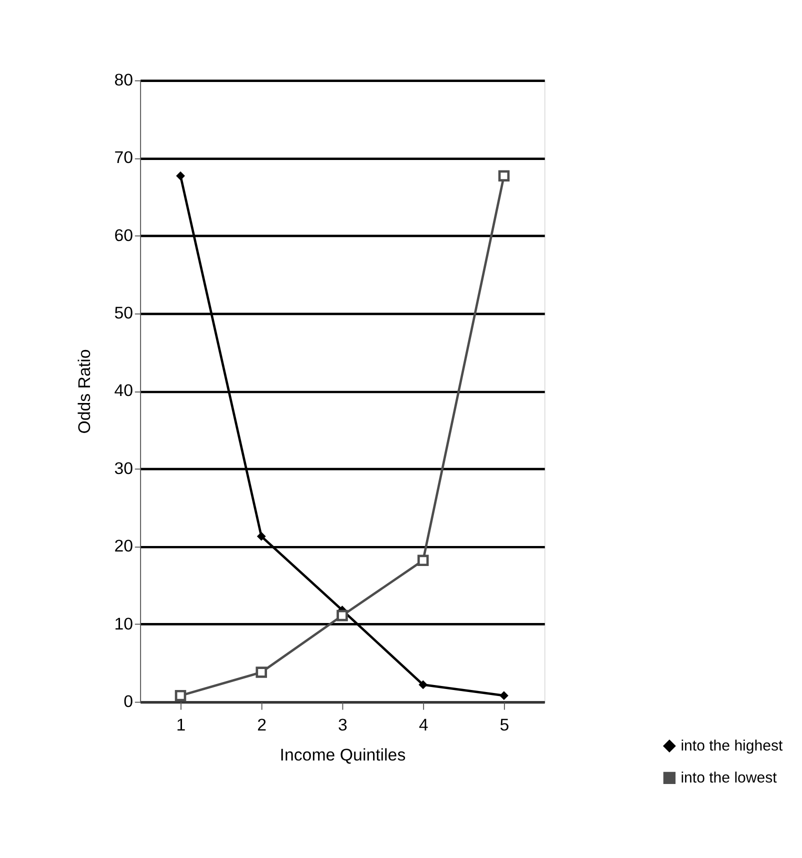 The height and width of the screenshot is (858, 802). I want to click on legend-label: into the lowest, so click(729, 778).